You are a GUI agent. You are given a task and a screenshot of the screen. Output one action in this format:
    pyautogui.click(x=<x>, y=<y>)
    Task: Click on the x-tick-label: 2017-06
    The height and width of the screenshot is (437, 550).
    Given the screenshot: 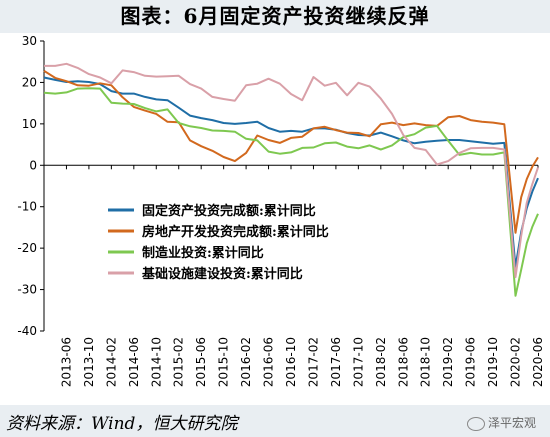 What is the action you would take?
    pyautogui.click(x=336, y=362)
    